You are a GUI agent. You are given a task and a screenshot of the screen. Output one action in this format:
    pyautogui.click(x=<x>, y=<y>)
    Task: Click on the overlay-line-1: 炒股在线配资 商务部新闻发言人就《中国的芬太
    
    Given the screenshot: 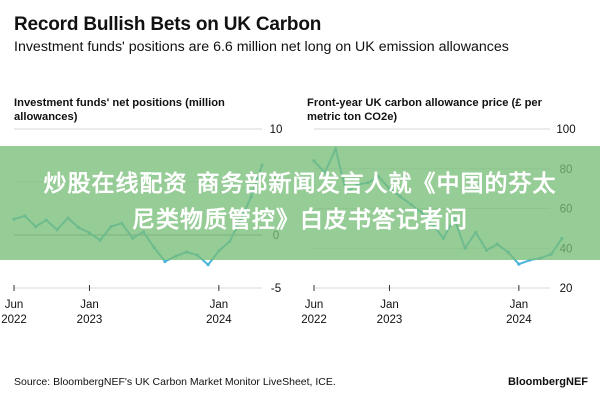 What is the action you would take?
    pyautogui.click(x=300, y=184)
    